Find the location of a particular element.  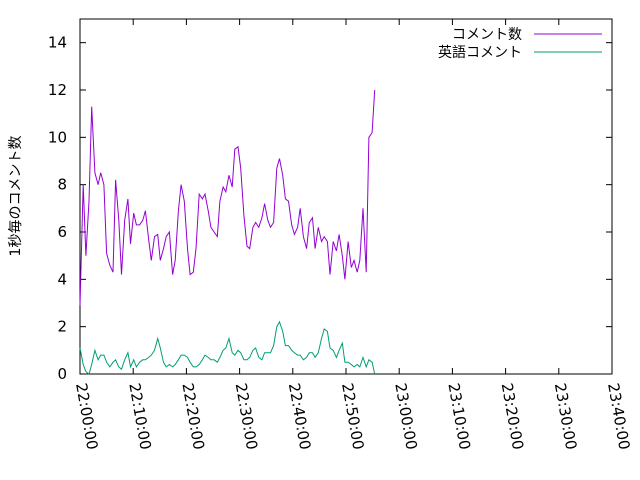

x-tick-label: 23:20:00 is located at coordinates (512, 416).